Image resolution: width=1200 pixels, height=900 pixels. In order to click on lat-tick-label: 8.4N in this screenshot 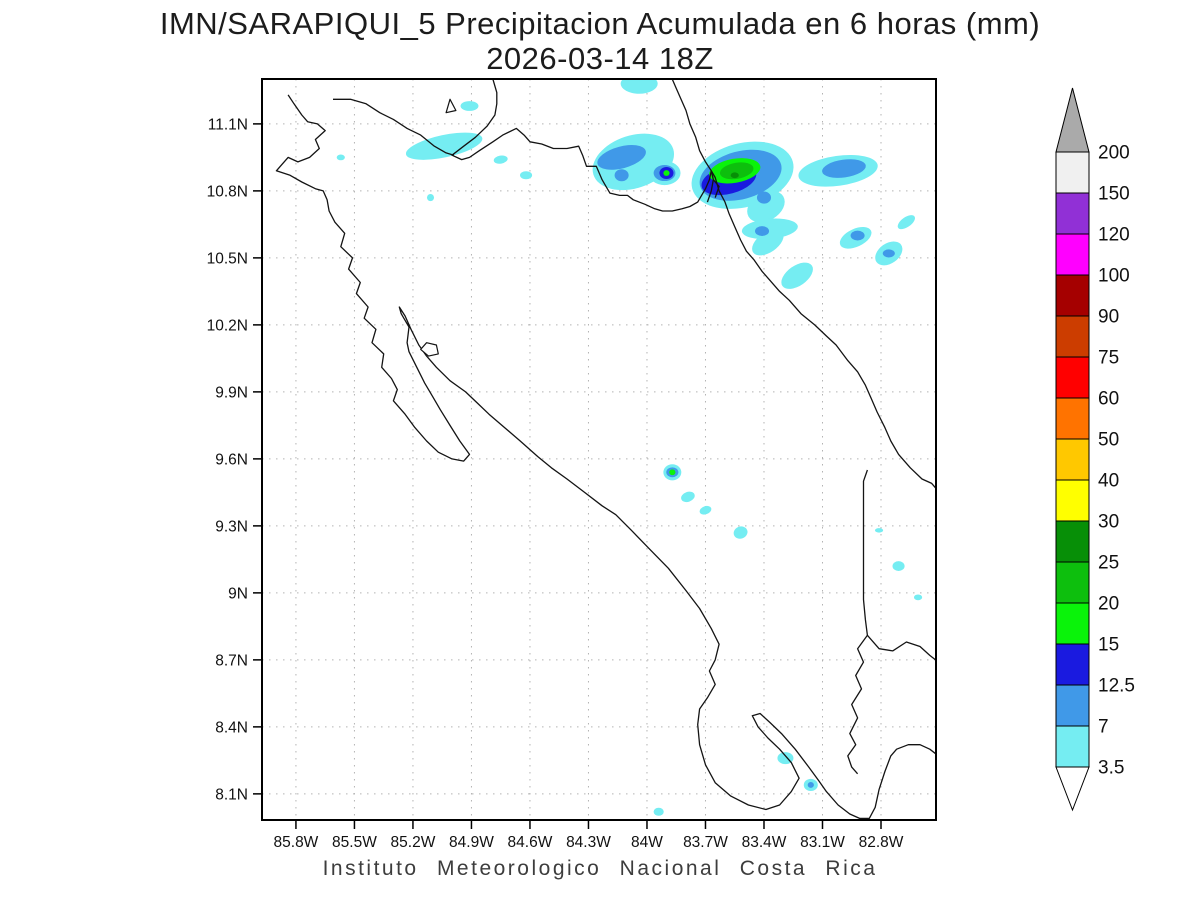, I will do `click(231, 727)`.